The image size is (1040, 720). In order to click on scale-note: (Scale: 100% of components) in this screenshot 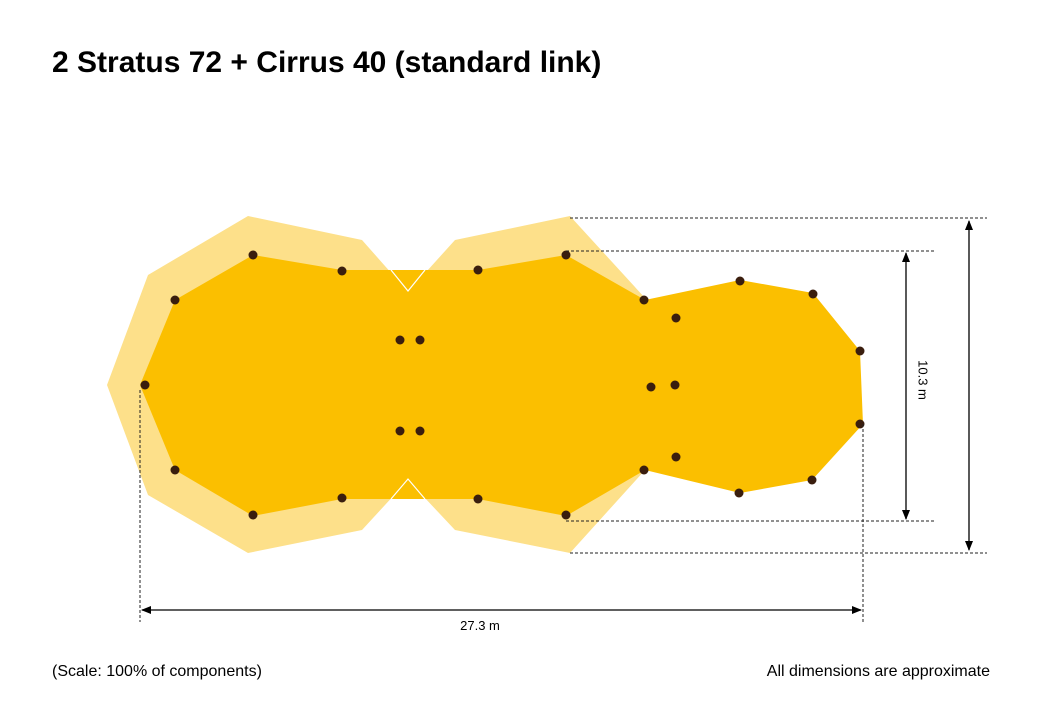, I will do `click(157, 671)`.